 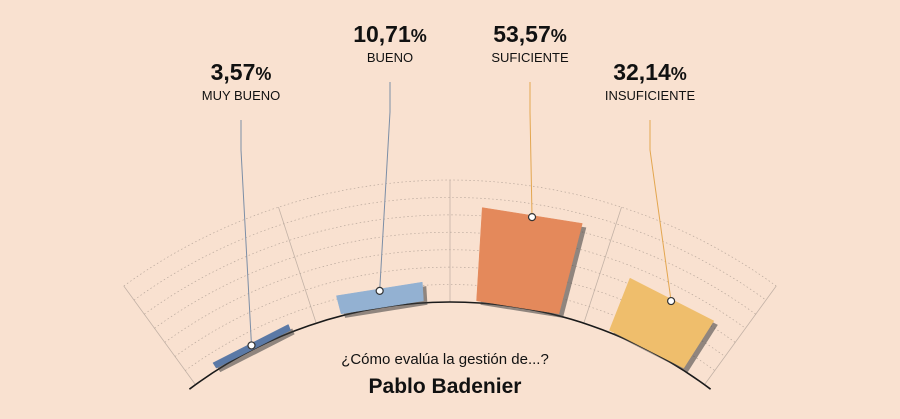 What do you see at coordinates (662, 323) in the screenshot?
I see `bar-insuficiente` at bounding box center [662, 323].